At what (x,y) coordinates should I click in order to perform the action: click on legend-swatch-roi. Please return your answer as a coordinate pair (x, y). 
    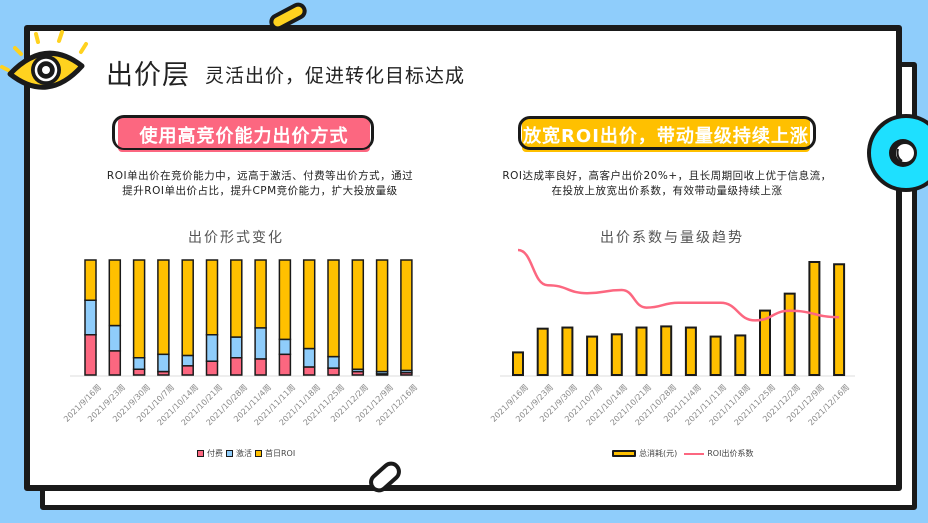
    Looking at the image, I should click on (258, 453).